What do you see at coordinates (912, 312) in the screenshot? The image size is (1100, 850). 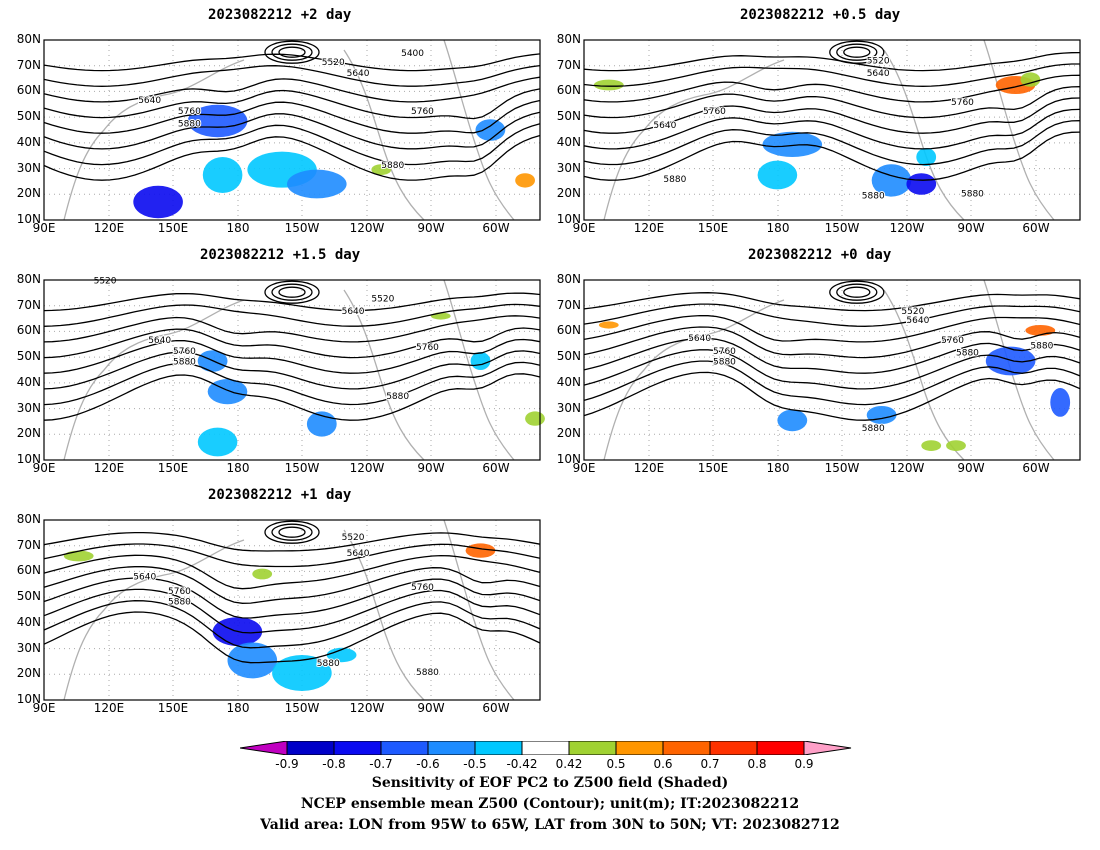 I see `contour-label: 5520` at bounding box center [912, 312].